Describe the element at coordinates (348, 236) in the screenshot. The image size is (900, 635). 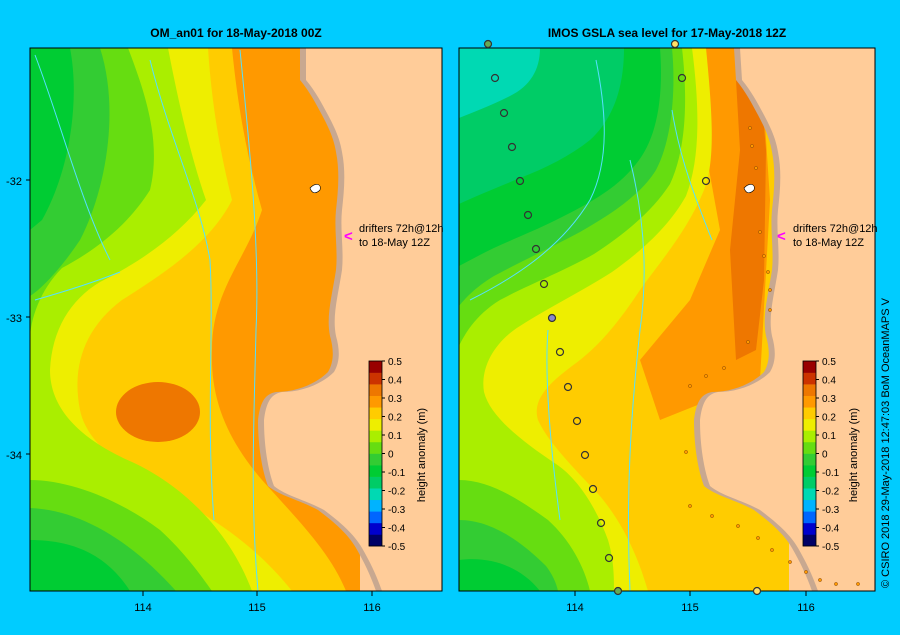
I see `left-drifter-marker-icon: <` at that location.